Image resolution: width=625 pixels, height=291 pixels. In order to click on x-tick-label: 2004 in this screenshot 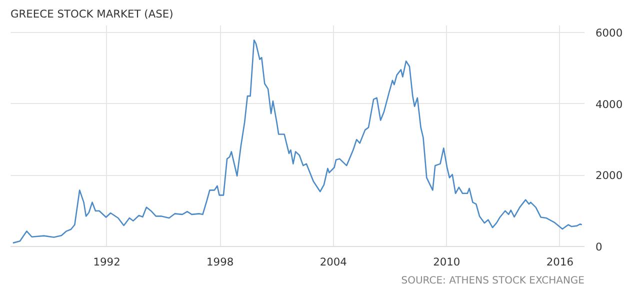, I will do `click(334, 262)`.